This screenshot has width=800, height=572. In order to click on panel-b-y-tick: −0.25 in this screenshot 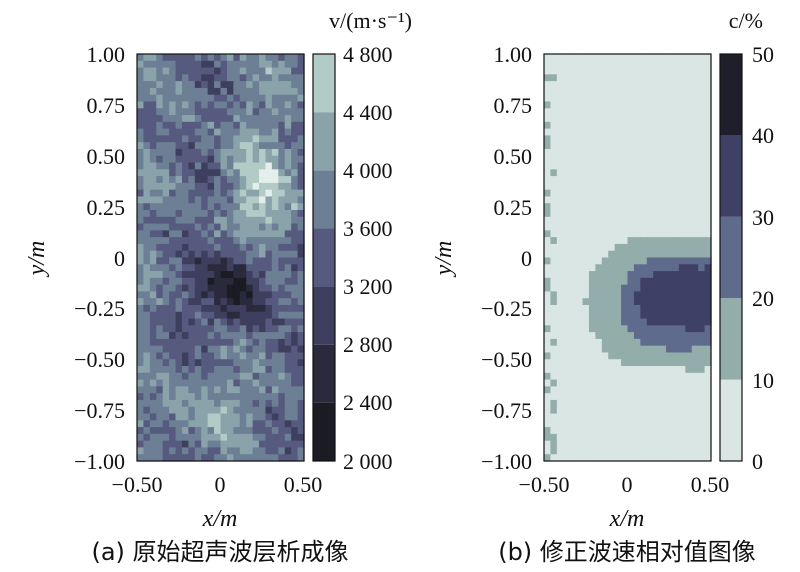, I will do `click(506, 308)`.